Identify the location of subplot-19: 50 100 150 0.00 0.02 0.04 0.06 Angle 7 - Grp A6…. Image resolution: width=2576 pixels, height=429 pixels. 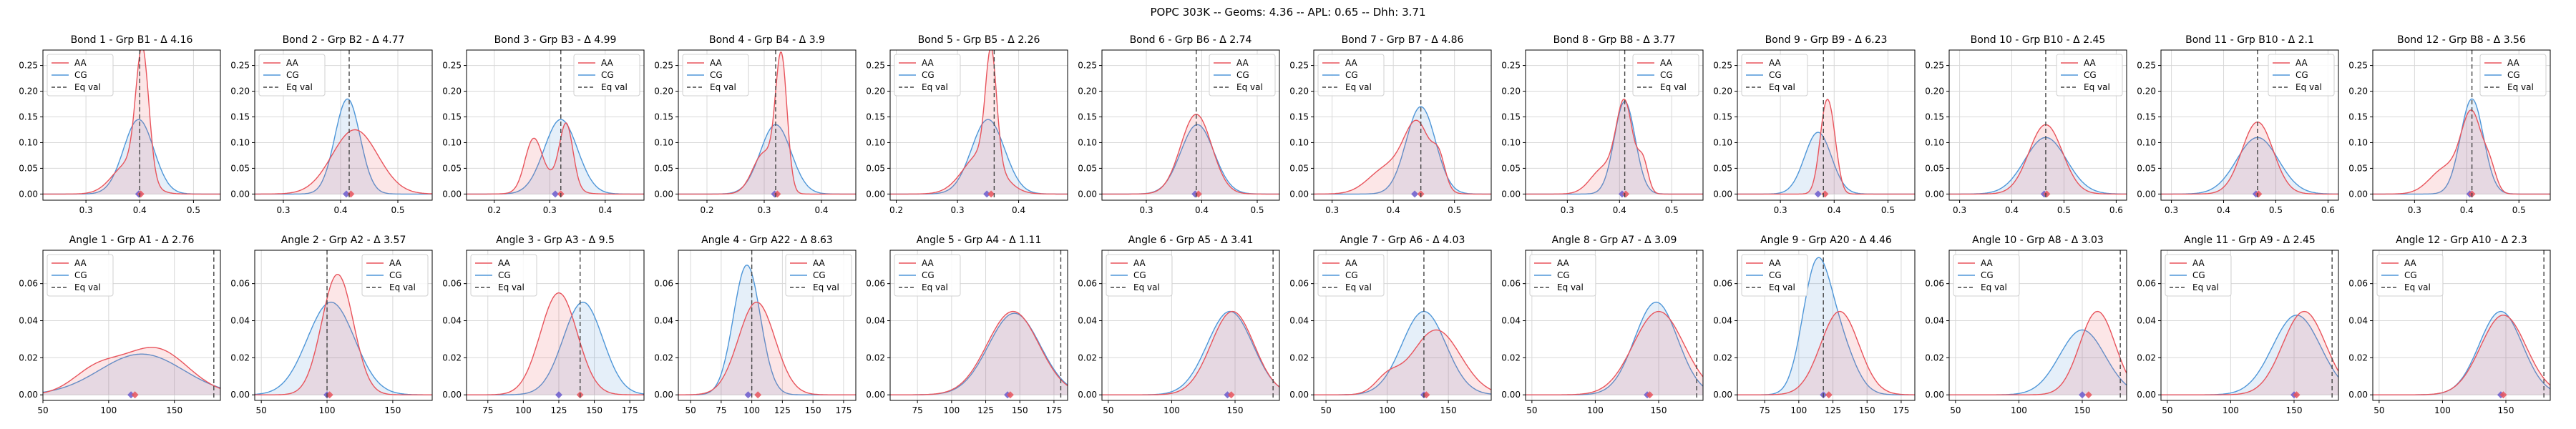
(1390, 325).